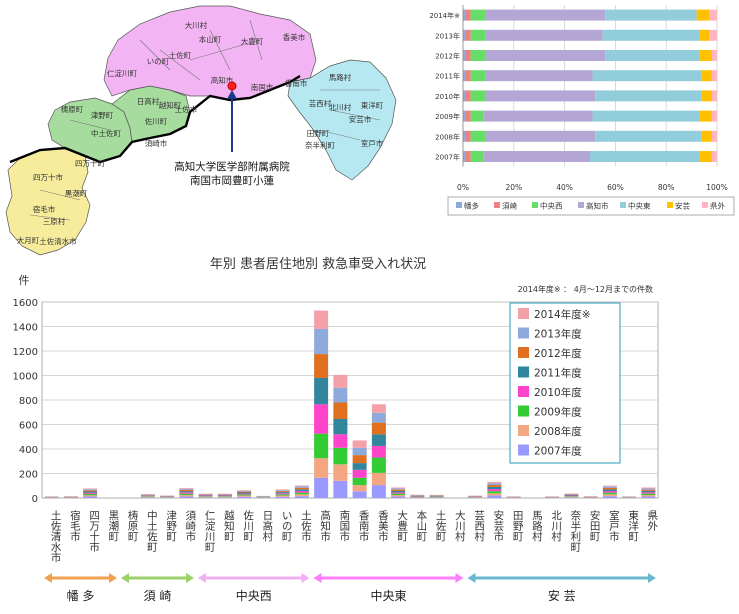  What do you see at coordinates (76, 193) in the screenshot?
I see `map-label: 黒潮町` at bounding box center [76, 193].